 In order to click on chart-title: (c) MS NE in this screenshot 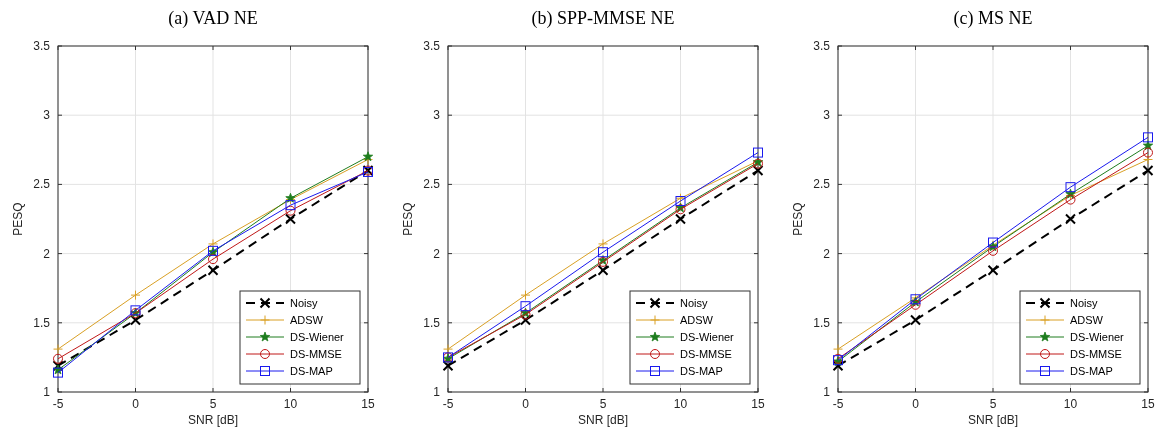, I will do `click(993, 18)`.